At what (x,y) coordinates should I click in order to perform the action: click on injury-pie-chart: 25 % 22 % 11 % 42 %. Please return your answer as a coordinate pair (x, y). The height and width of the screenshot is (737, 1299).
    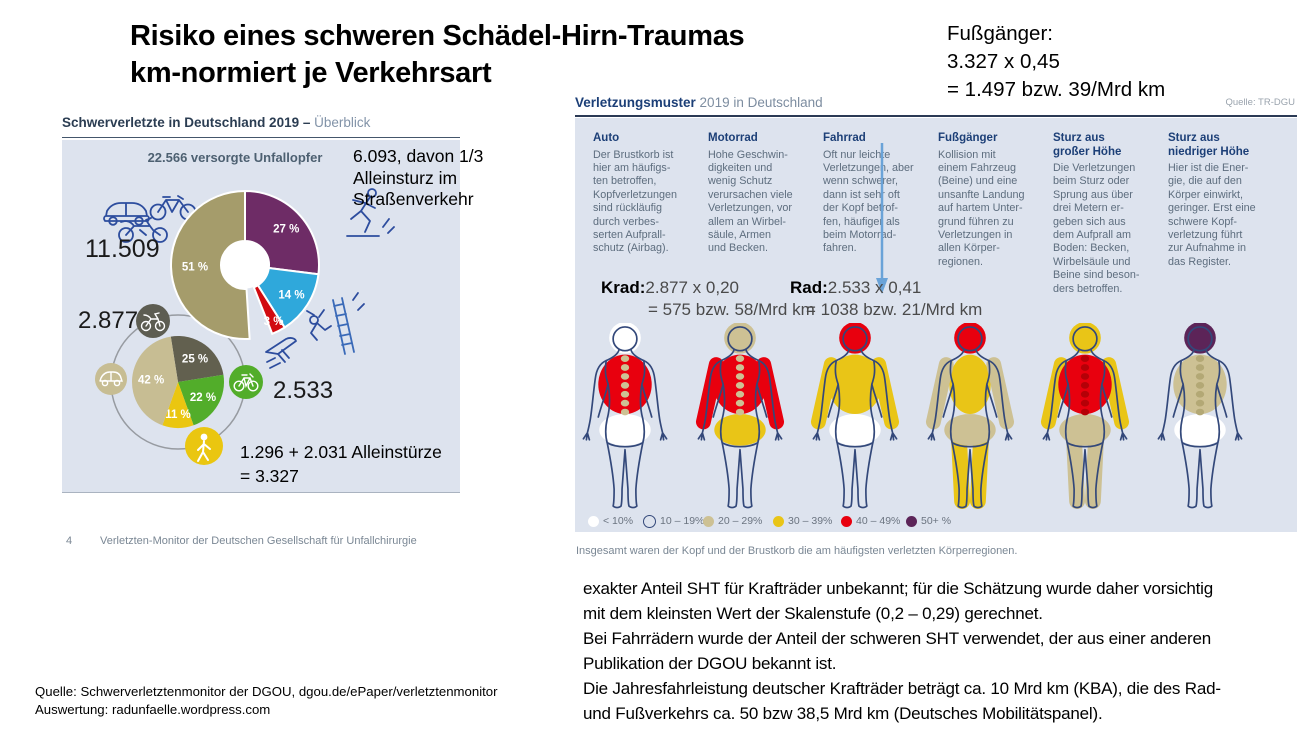
    Looking at the image, I should click on (177, 382).